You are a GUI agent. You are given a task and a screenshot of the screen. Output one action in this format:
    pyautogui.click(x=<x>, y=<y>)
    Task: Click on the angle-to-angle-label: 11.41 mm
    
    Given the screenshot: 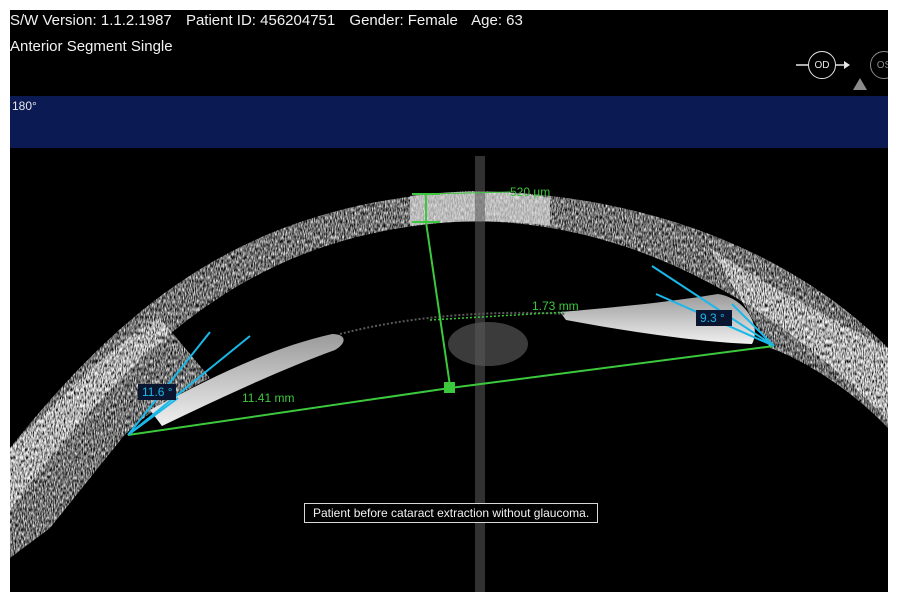 What is the action you would take?
    pyautogui.click(x=268, y=398)
    